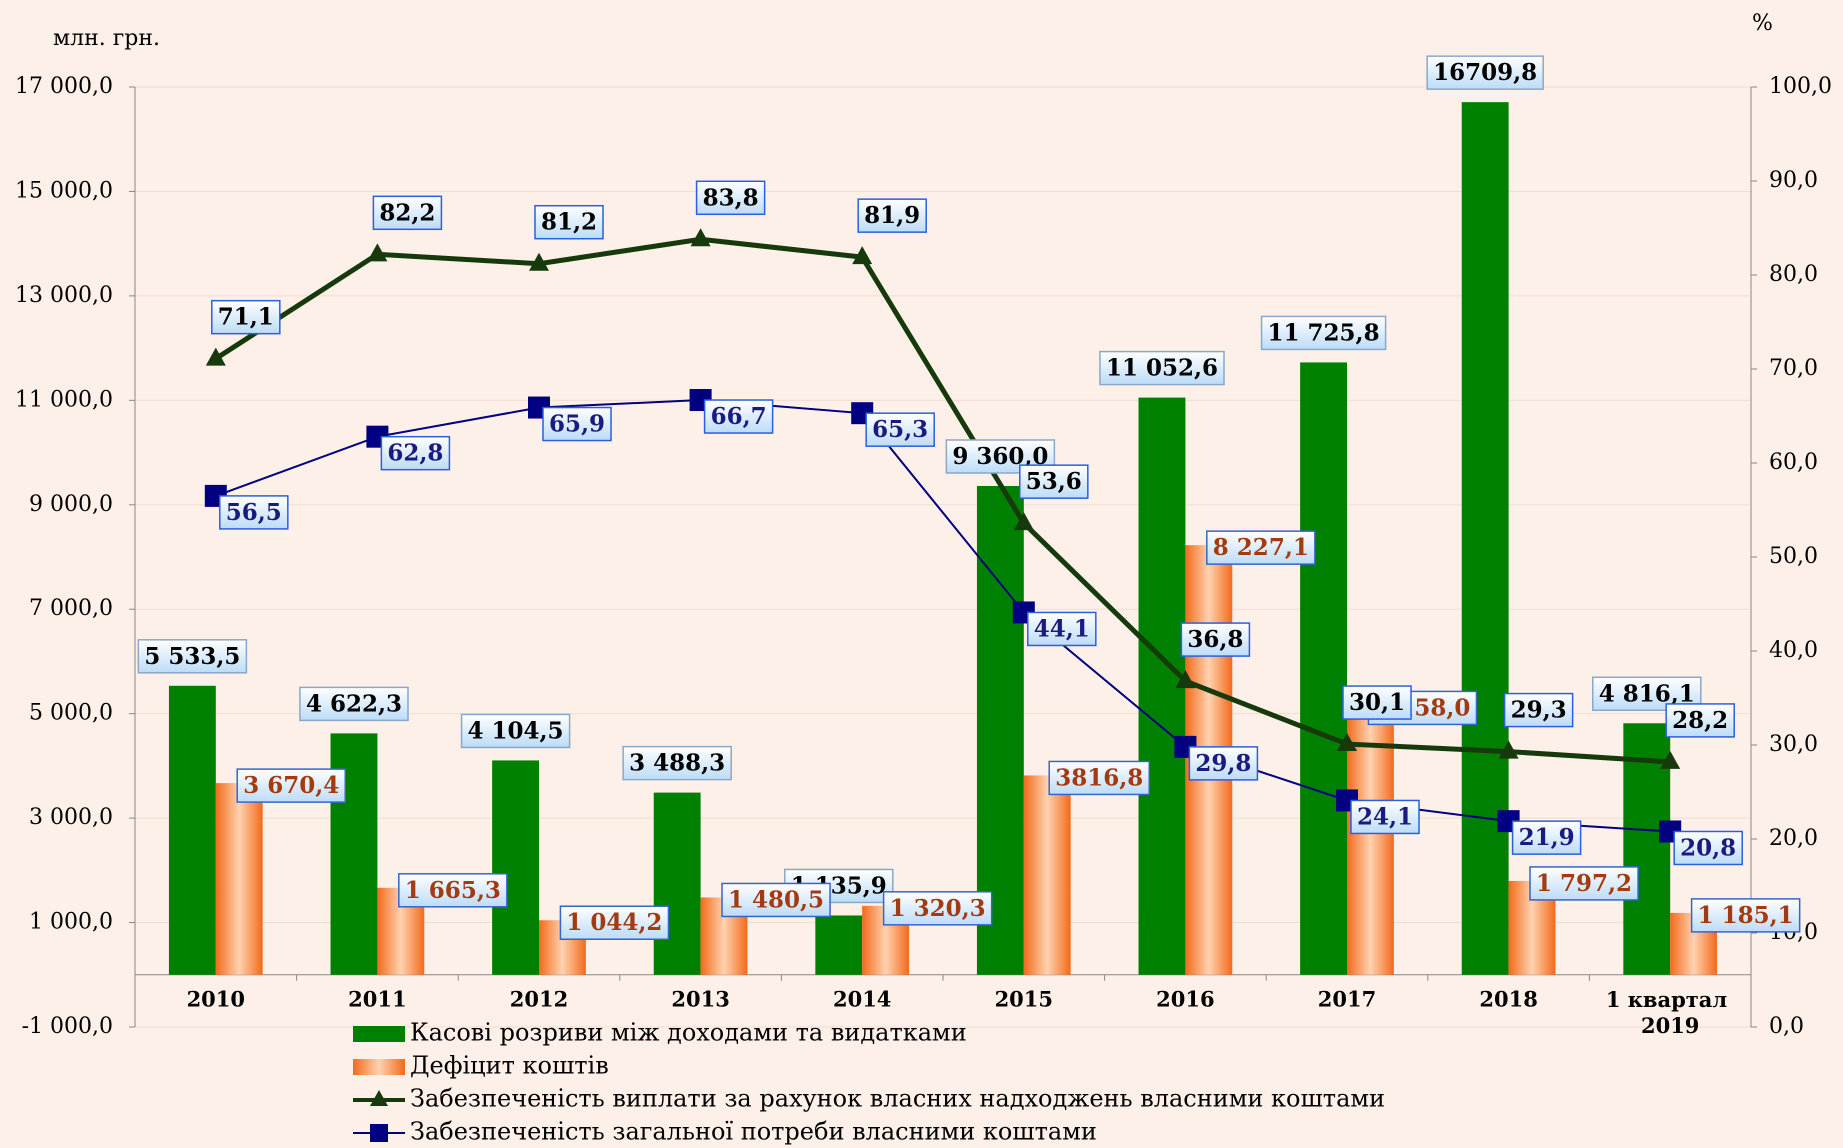  What do you see at coordinates (192, 656) in the screenshot?
I see `data-label: 5 533,5` at bounding box center [192, 656].